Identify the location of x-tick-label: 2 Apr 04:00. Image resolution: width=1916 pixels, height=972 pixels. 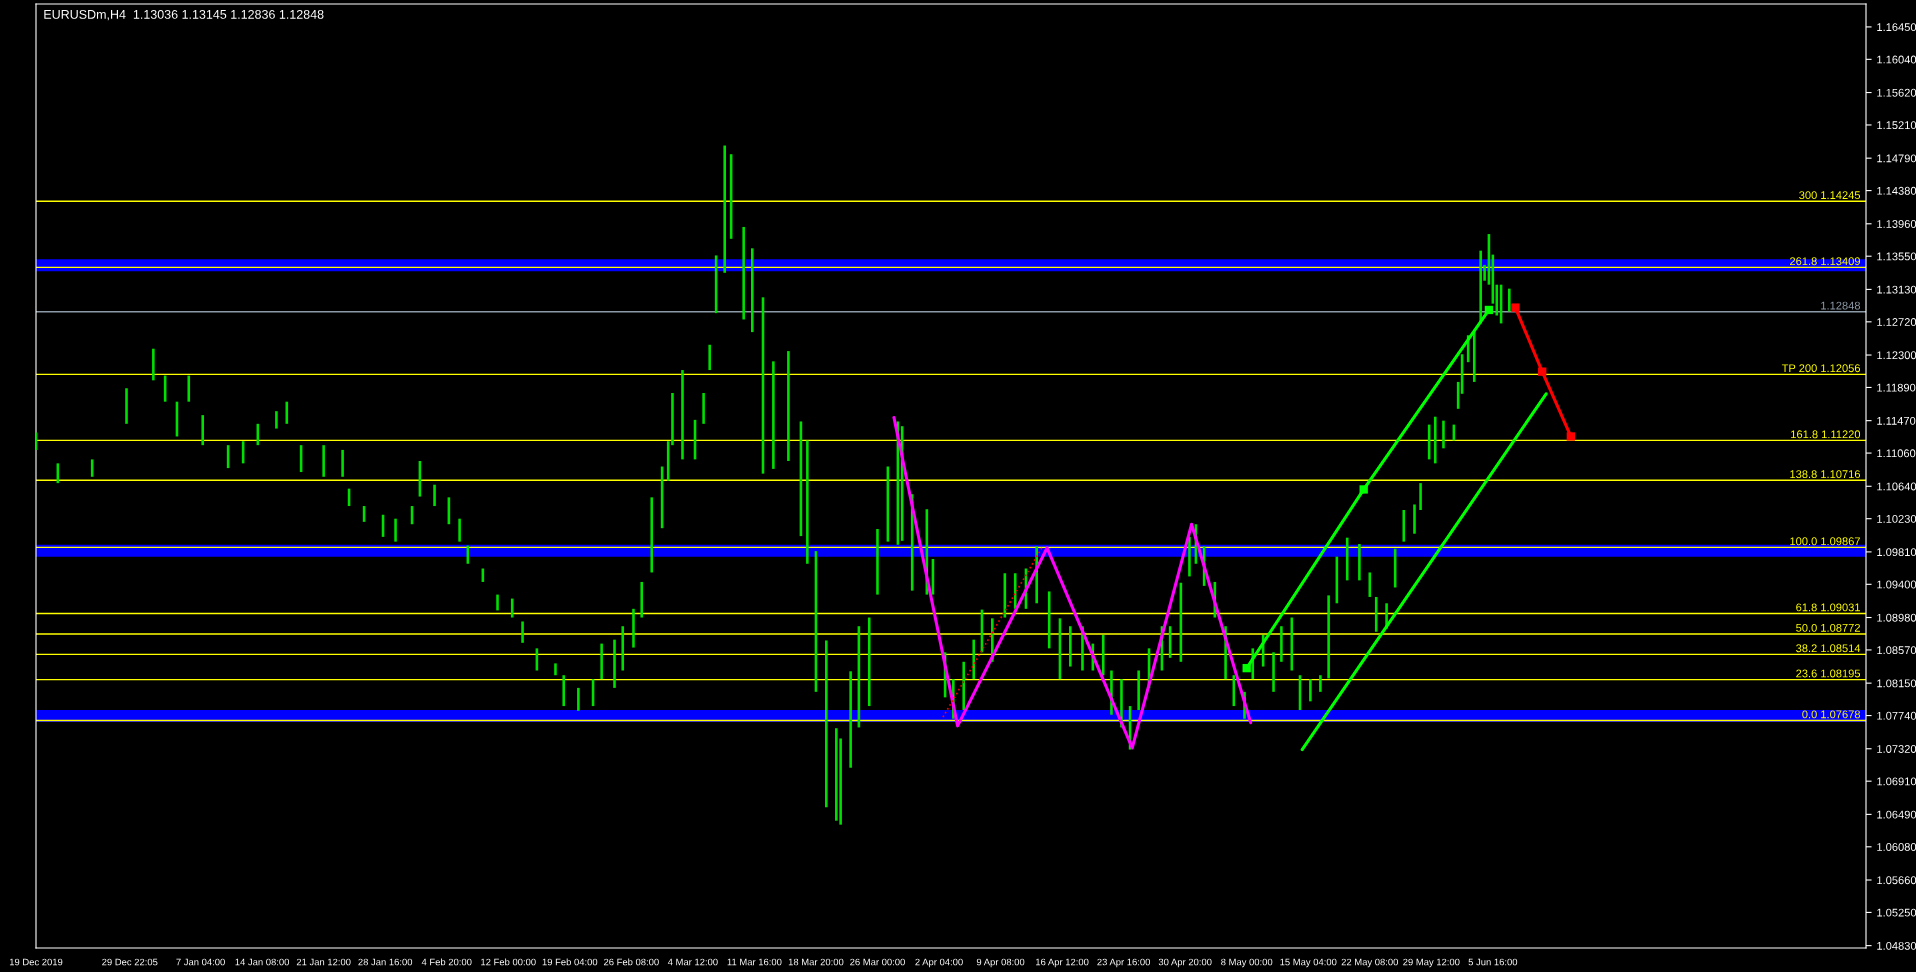
(939, 963).